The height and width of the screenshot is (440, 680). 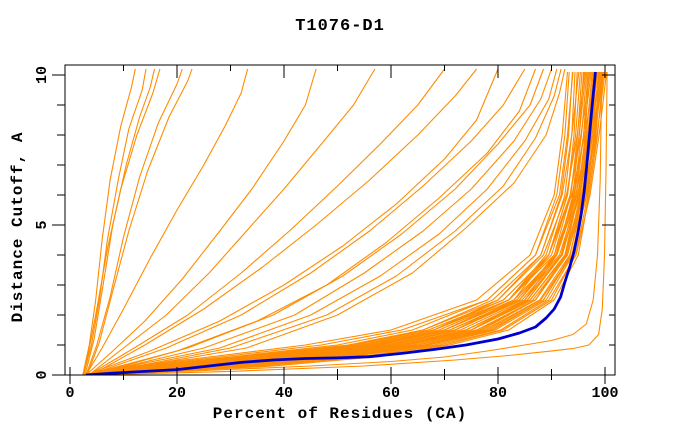 I want to click on x-tick-label: 40, so click(x=284, y=393).